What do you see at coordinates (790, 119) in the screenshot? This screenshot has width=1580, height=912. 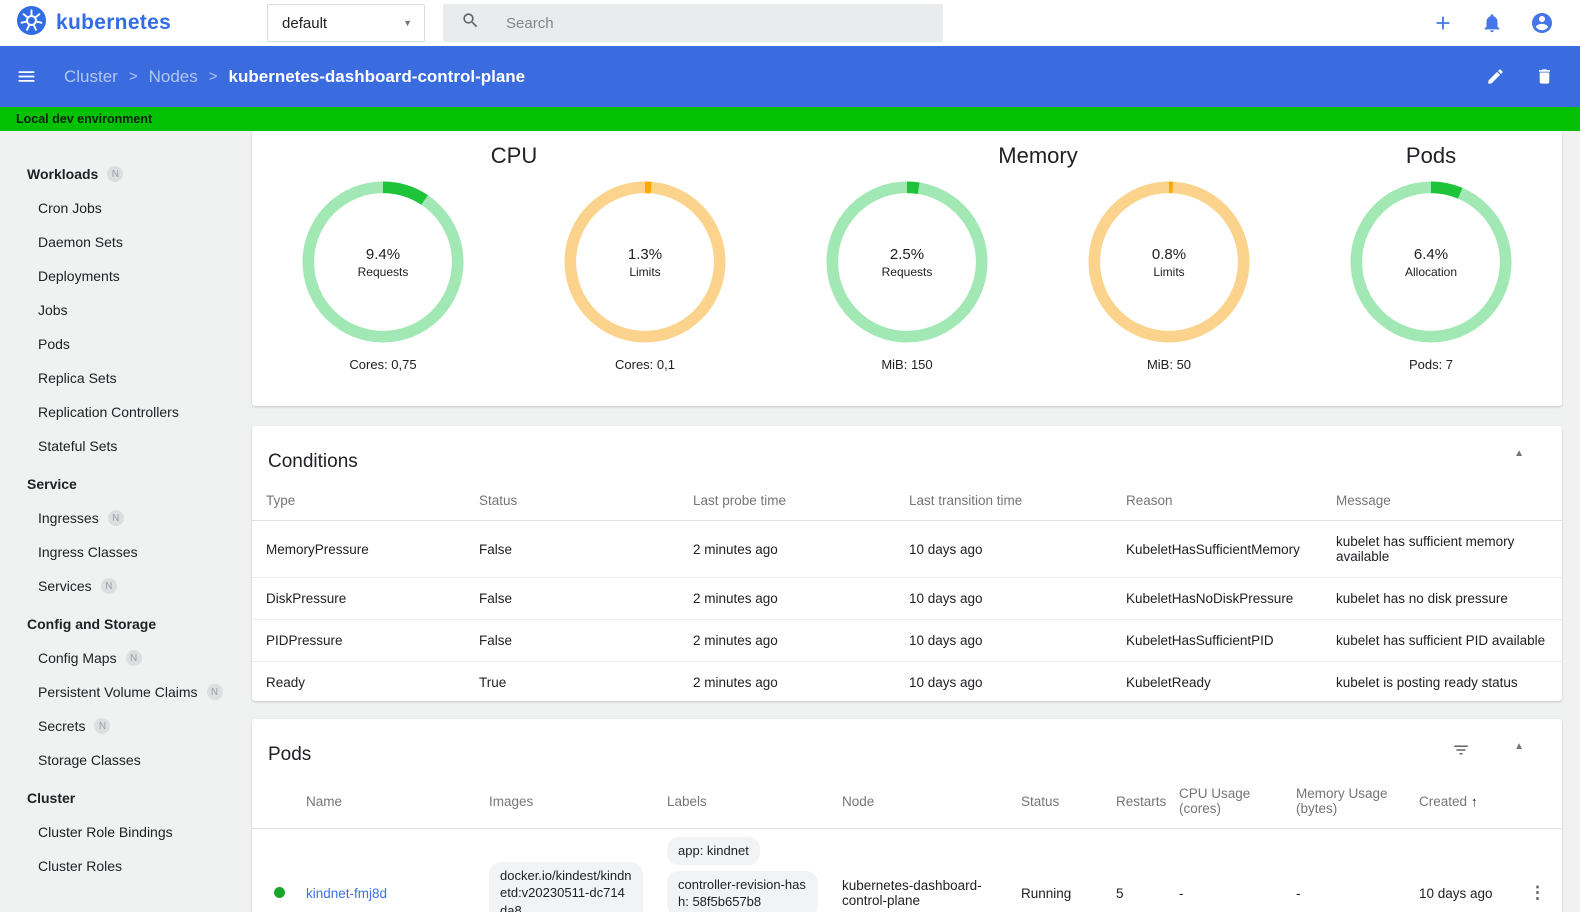 I see `environment-banner: Local dev environment` at bounding box center [790, 119].